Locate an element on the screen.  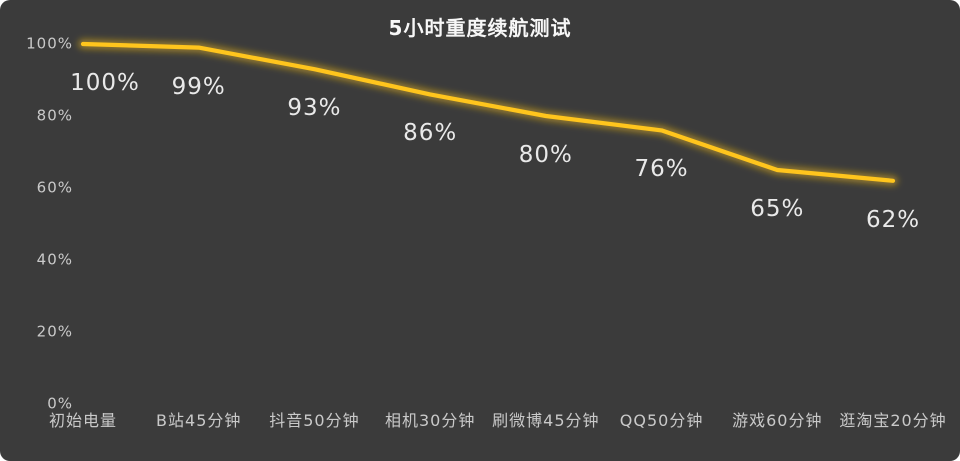
data-point-label: 80% is located at coordinates (545, 155).